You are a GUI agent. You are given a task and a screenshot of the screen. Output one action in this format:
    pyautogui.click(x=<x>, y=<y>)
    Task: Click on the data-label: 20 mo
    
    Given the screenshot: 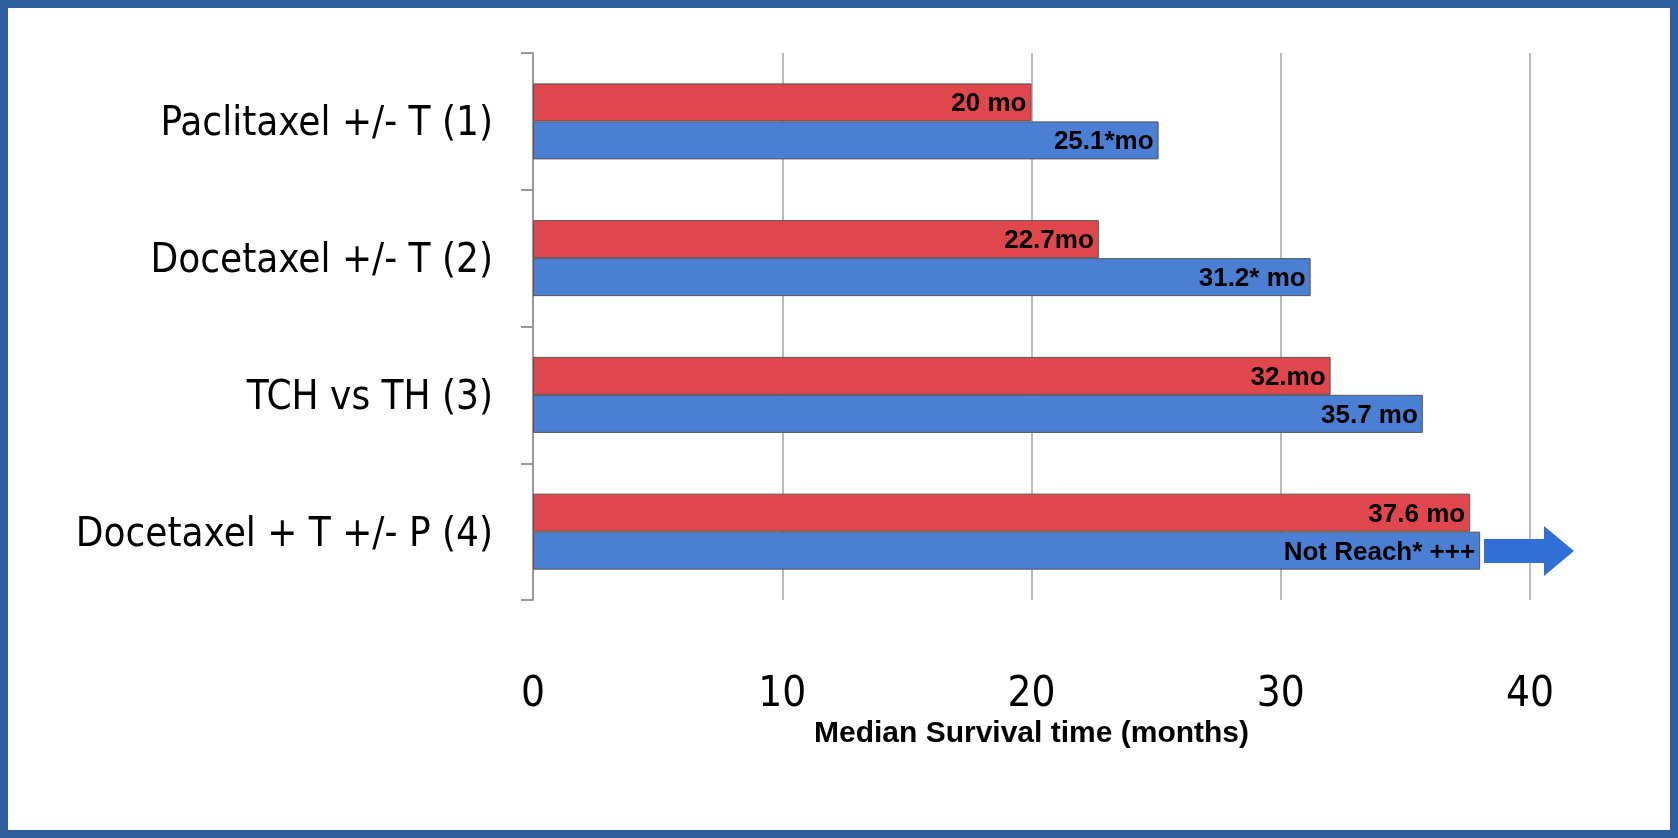 What is the action you would take?
    pyautogui.click(x=989, y=102)
    